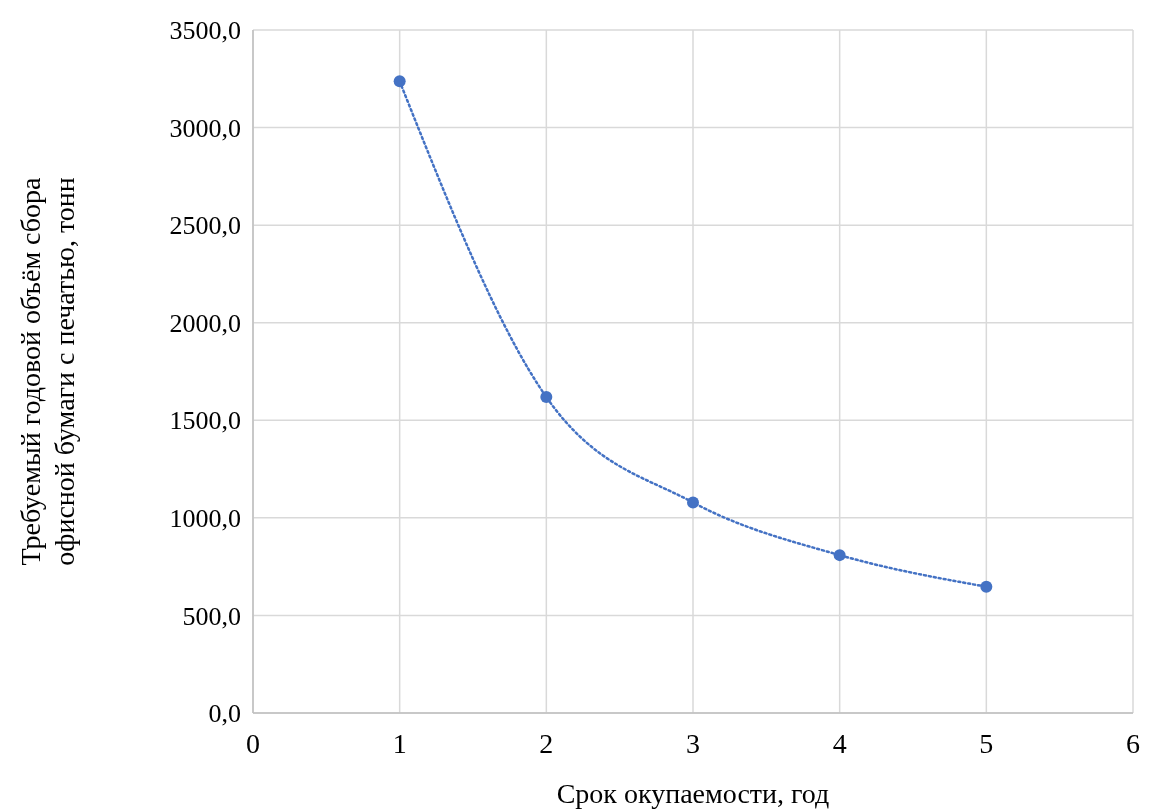 Image resolution: width=1150 pixels, height=811 pixels. What do you see at coordinates (205, 421) in the screenshot?
I see `y-tick-label: 1500,0` at bounding box center [205, 421].